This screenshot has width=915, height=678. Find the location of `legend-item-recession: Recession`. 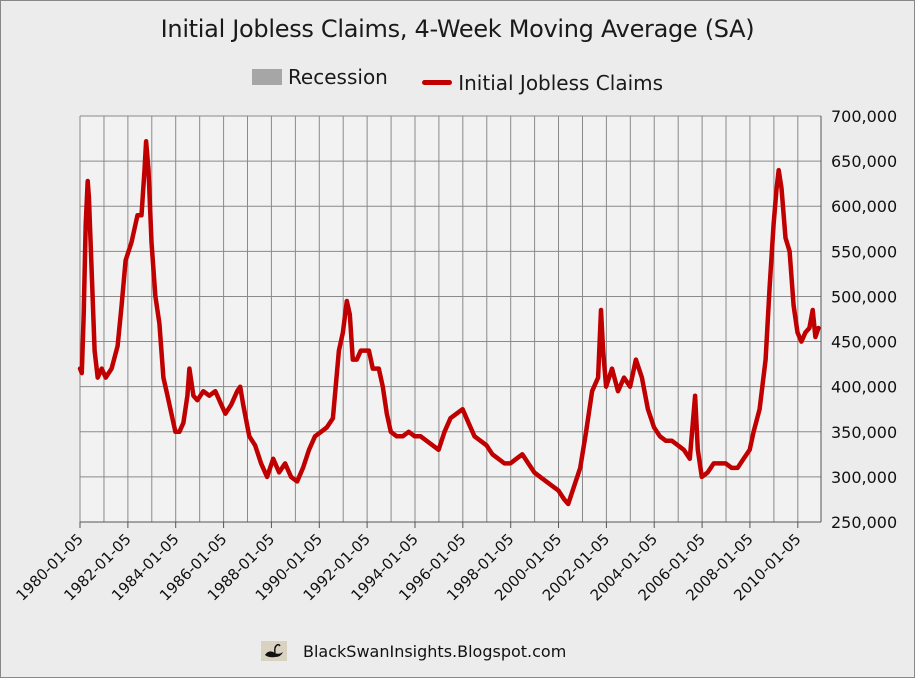

legend-item-recession: Recession is located at coordinates (319, 77).